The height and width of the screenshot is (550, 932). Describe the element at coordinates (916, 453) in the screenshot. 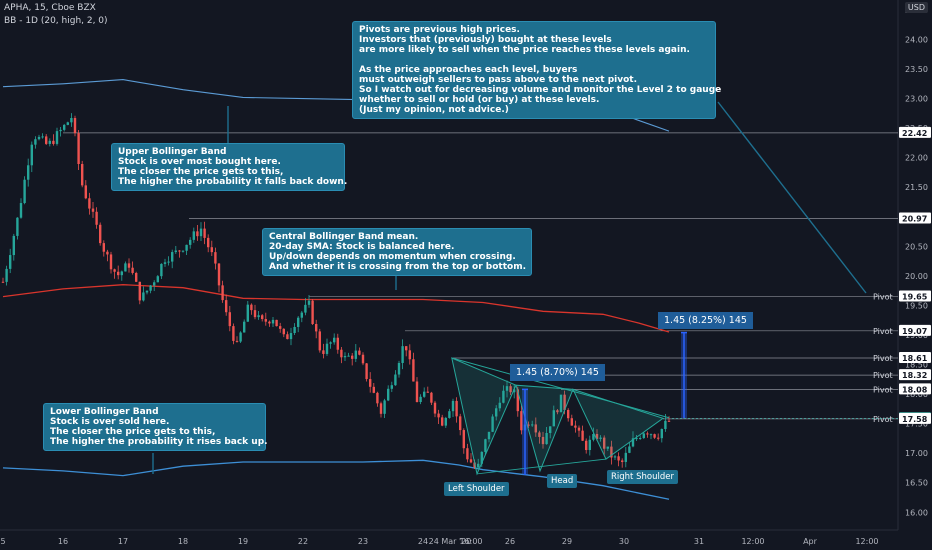

I see `y-tick-label: 17.00` at that location.